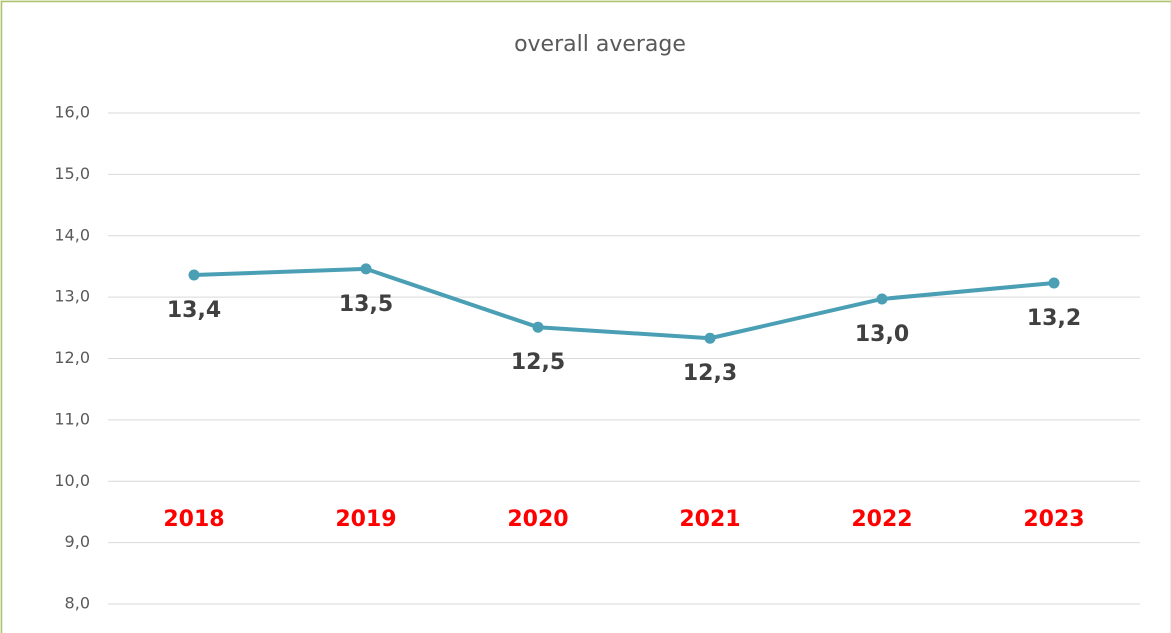  I want to click on x-tick-label: 2020, so click(537, 519).